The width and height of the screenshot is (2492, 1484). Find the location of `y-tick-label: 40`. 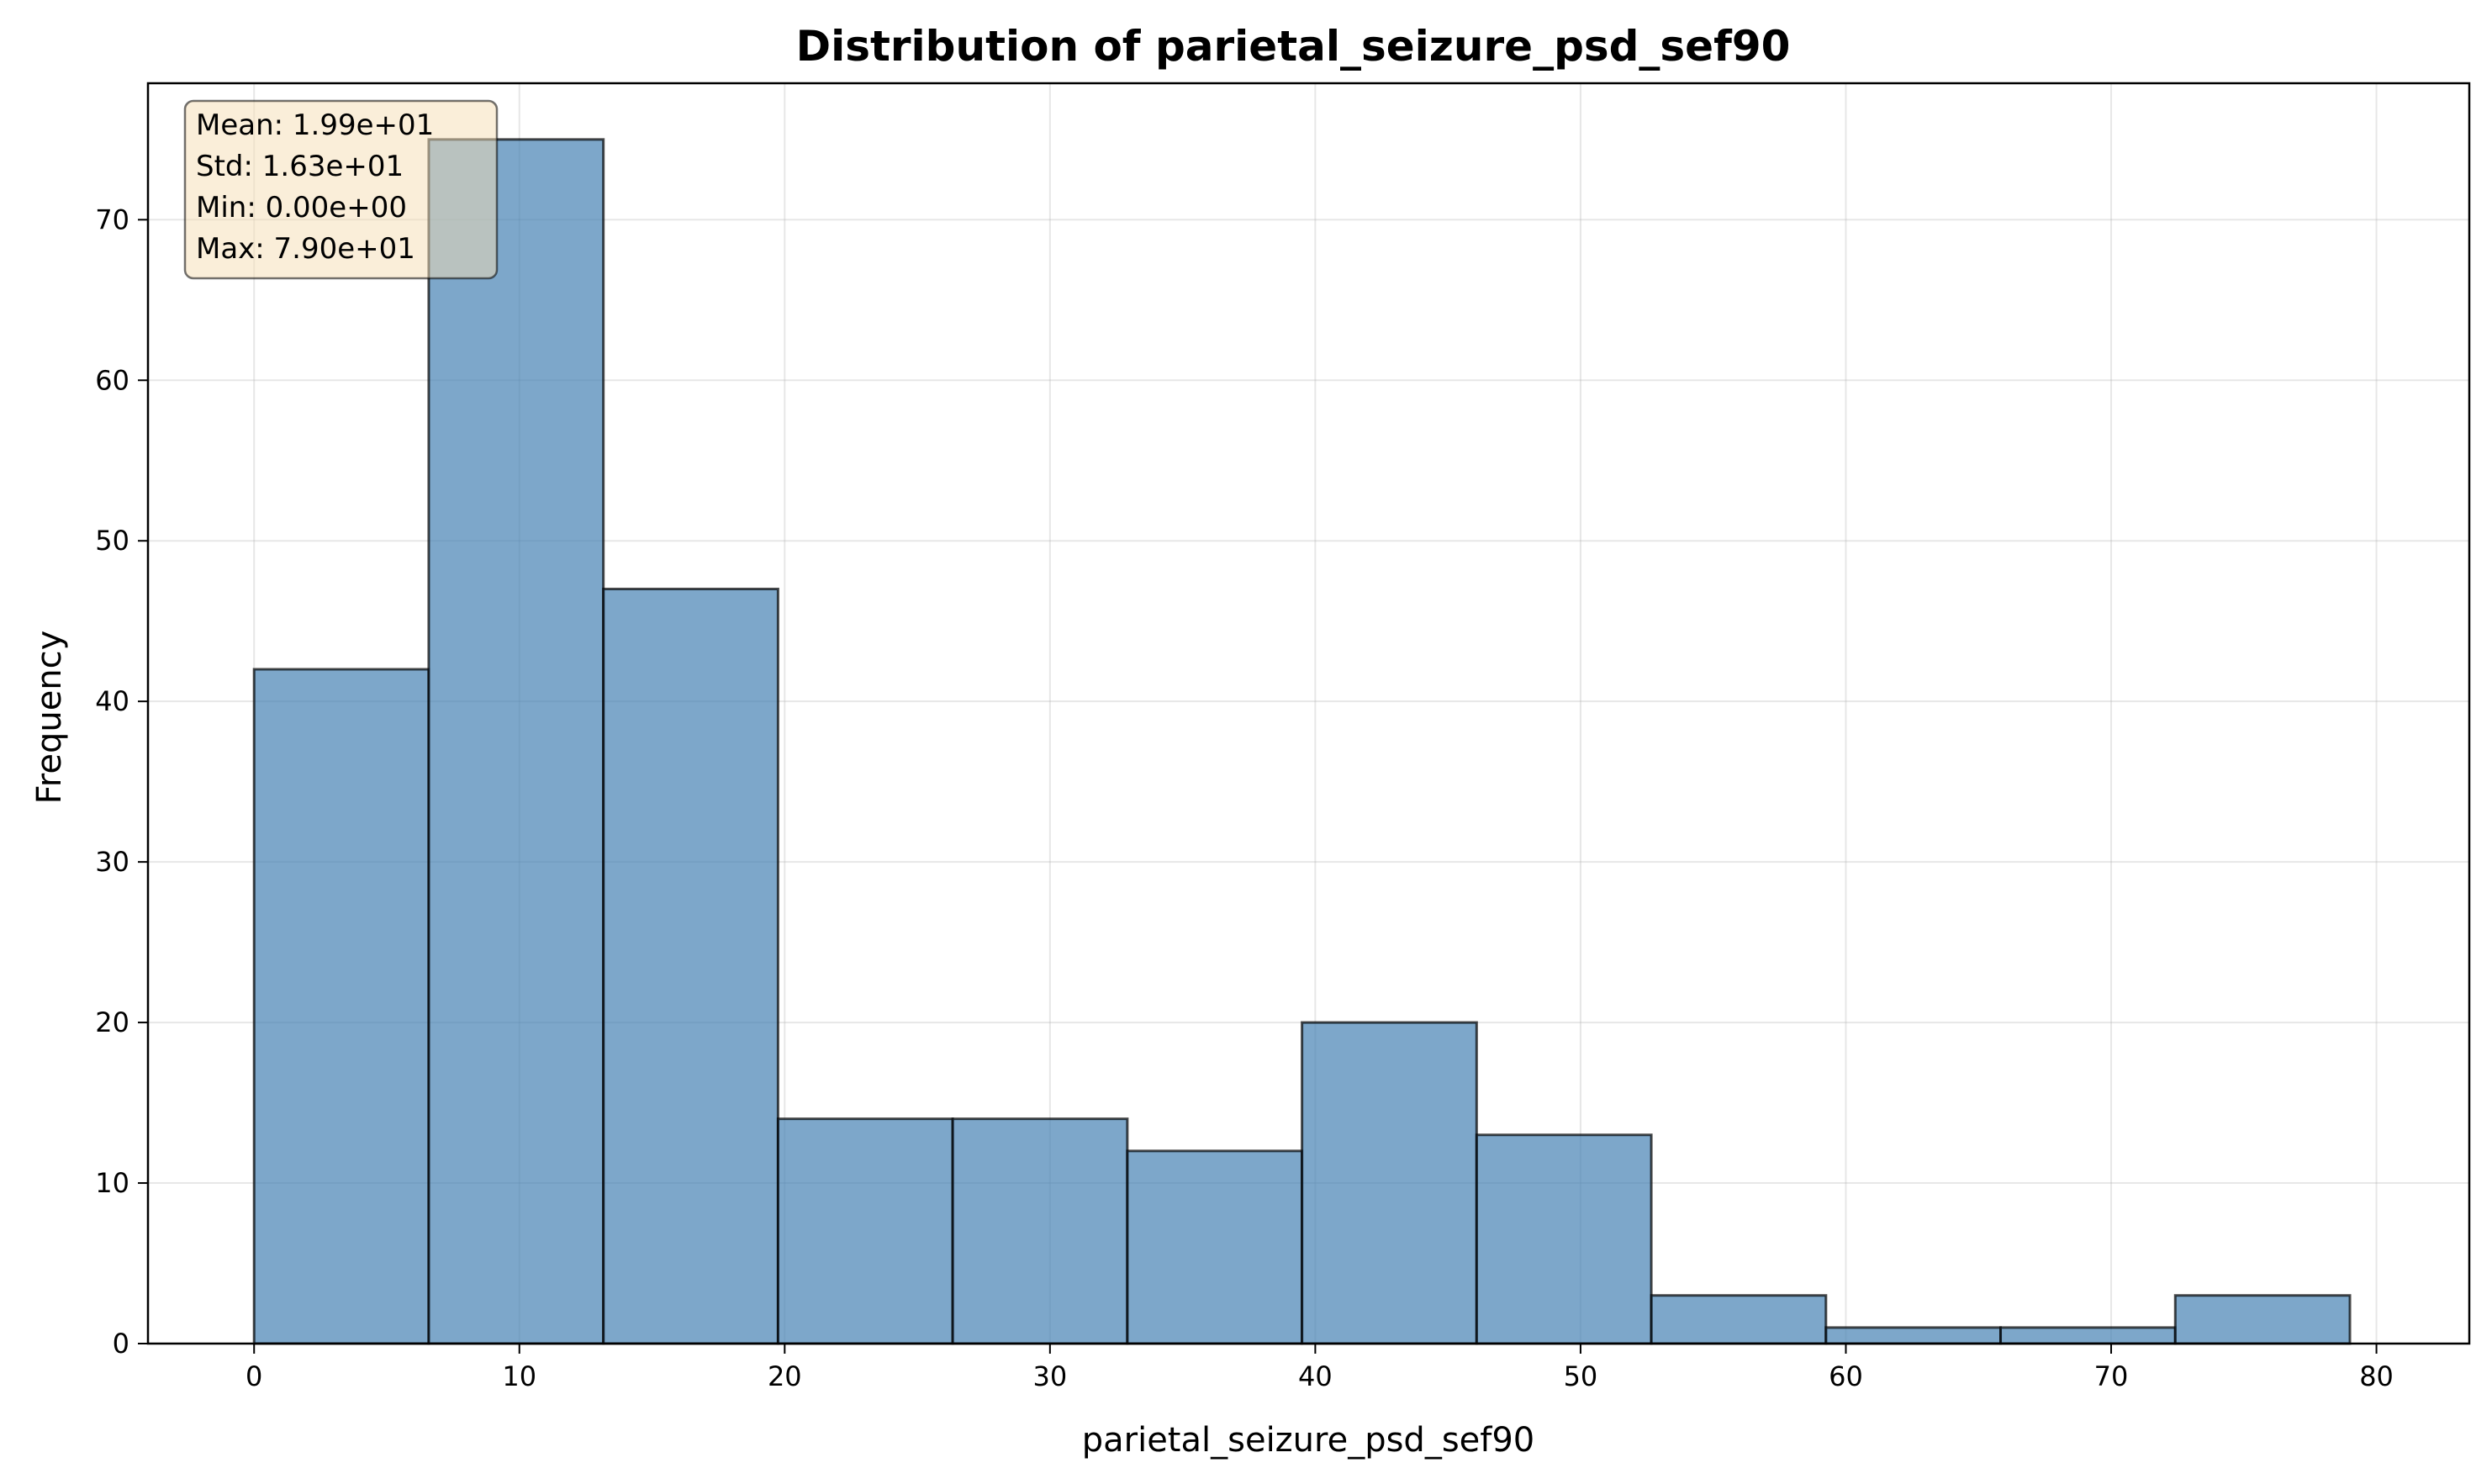

y-tick-label: 40 is located at coordinates (112, 701).